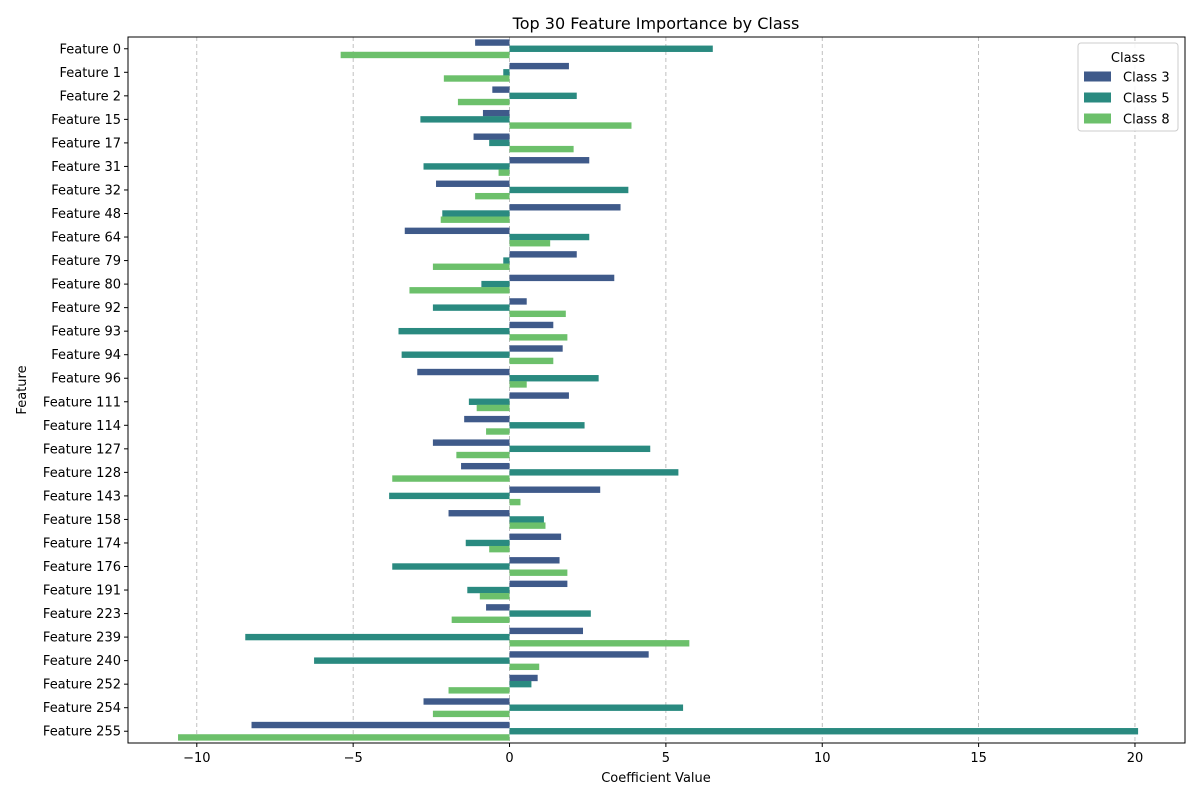 Image resolution: width=1200 pixels, height=800 pixels. Describe the element at coordinates (1128, 58) in the screenshot. I see `legend-title: Class` at that location.